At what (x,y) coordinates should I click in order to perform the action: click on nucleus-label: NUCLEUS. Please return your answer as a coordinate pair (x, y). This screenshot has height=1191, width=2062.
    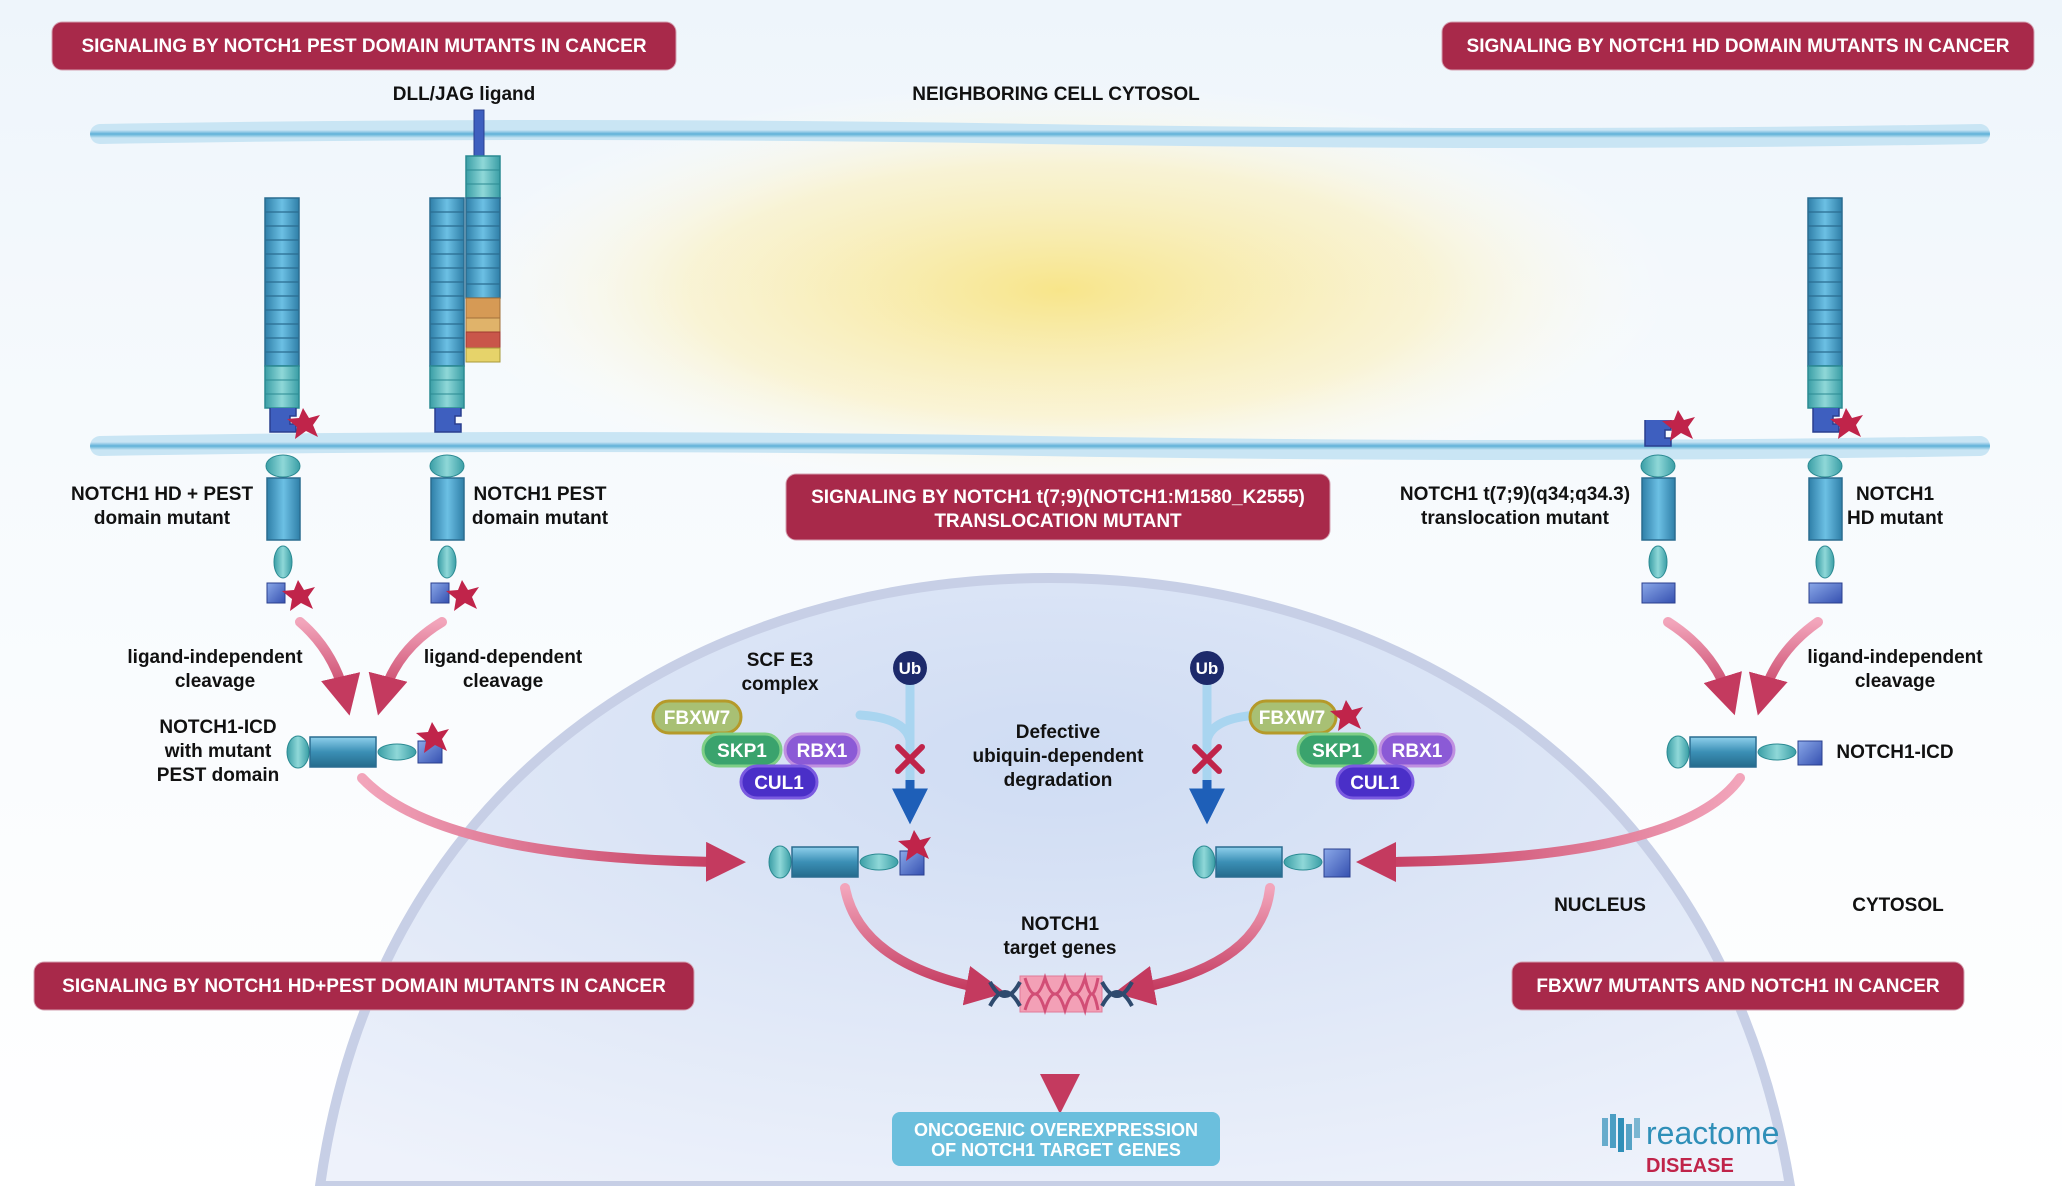
    Looking at the image, I should click on (1600, 905).